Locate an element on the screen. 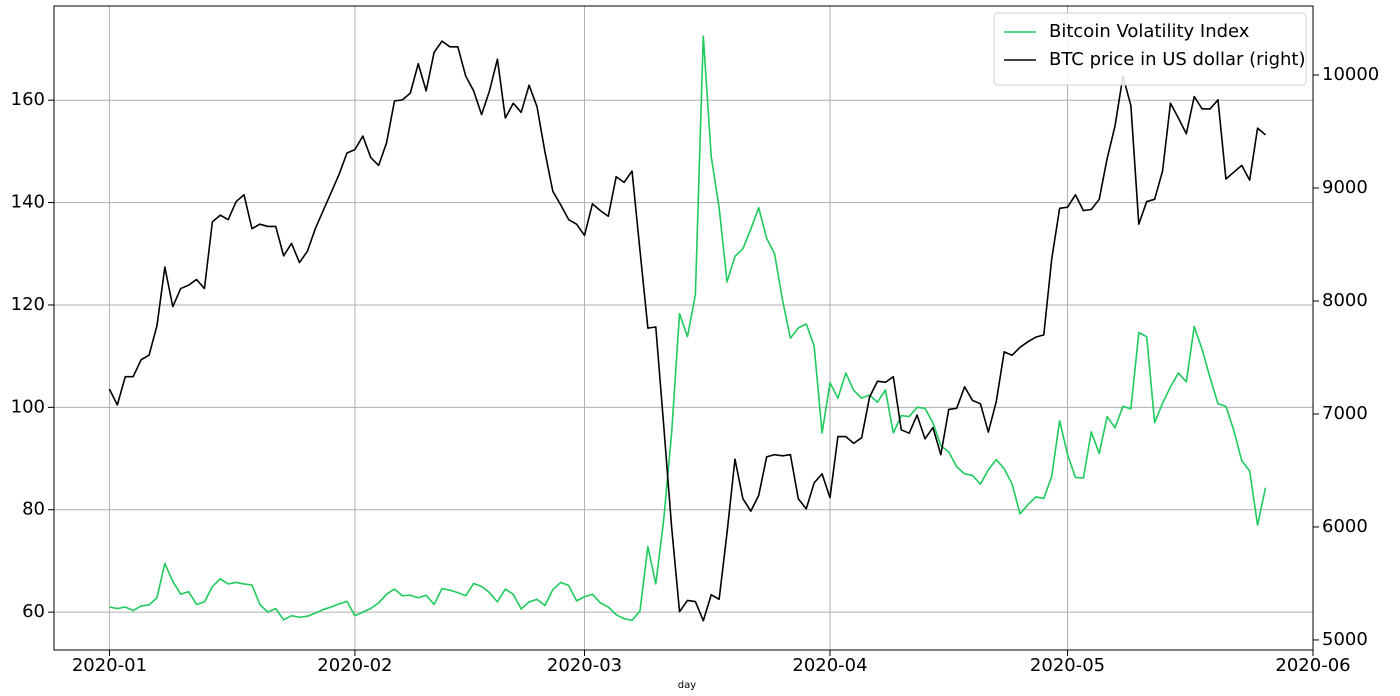  x-tick-label: 2020-05 is located at coordinates (1067, 665).